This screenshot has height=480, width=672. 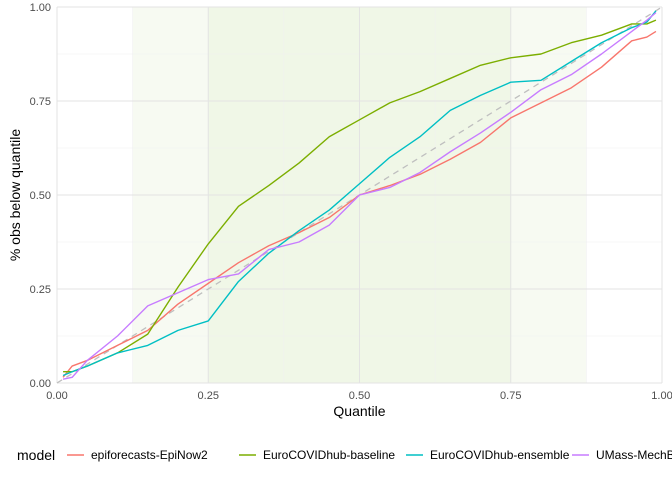 I want to click on y-tick-label: 0.25, so click(x=40, y=290).